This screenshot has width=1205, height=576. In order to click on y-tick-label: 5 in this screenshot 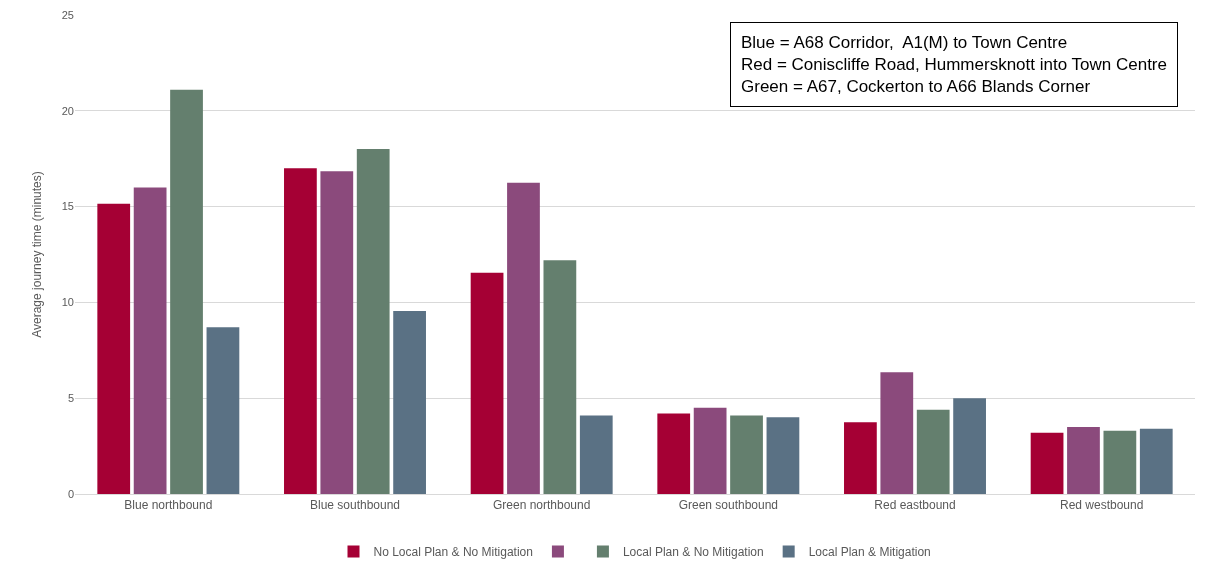, I will do `click(70, 398)`.